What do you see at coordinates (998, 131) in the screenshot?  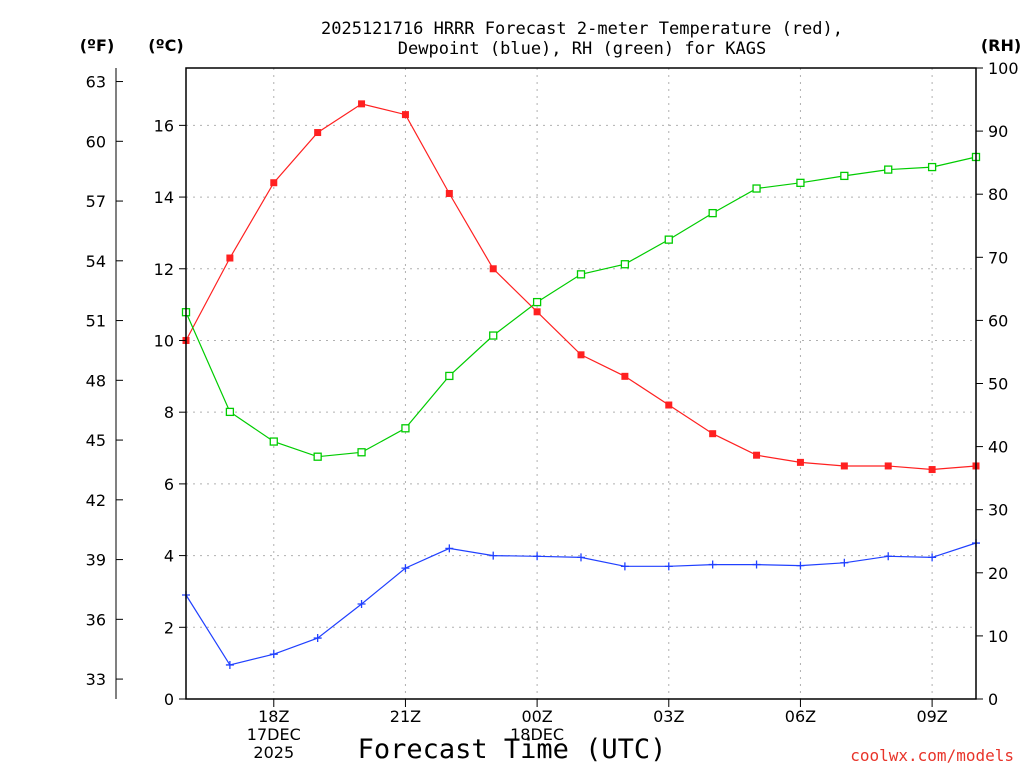 I see `rh-tick-label: 90` at bounding box center [998, 131].